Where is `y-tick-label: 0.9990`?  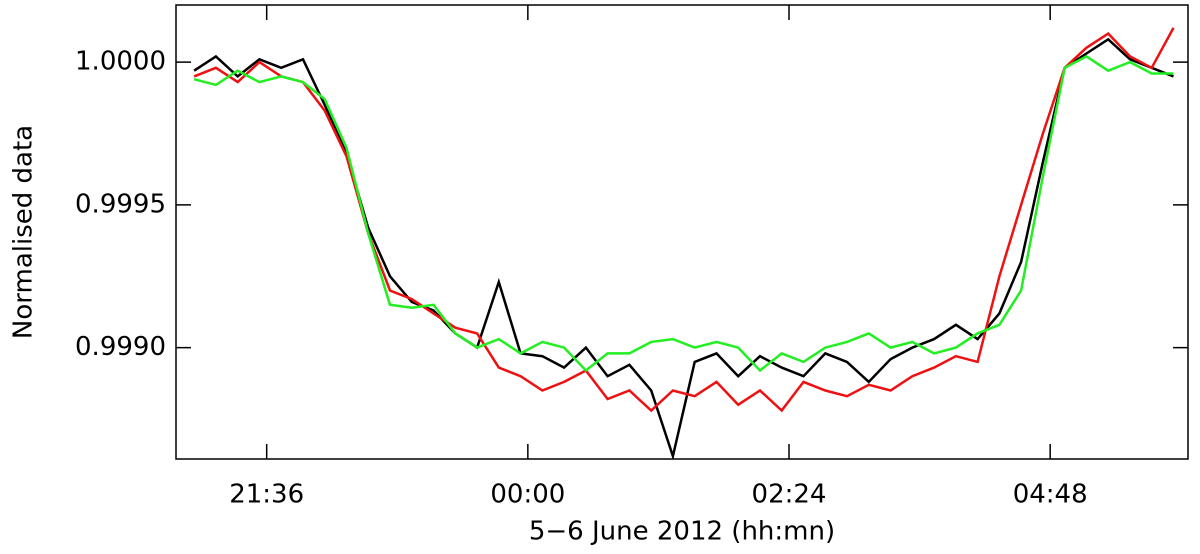
y-tick-label: 0.9990 is located at coordinates (120, 347).